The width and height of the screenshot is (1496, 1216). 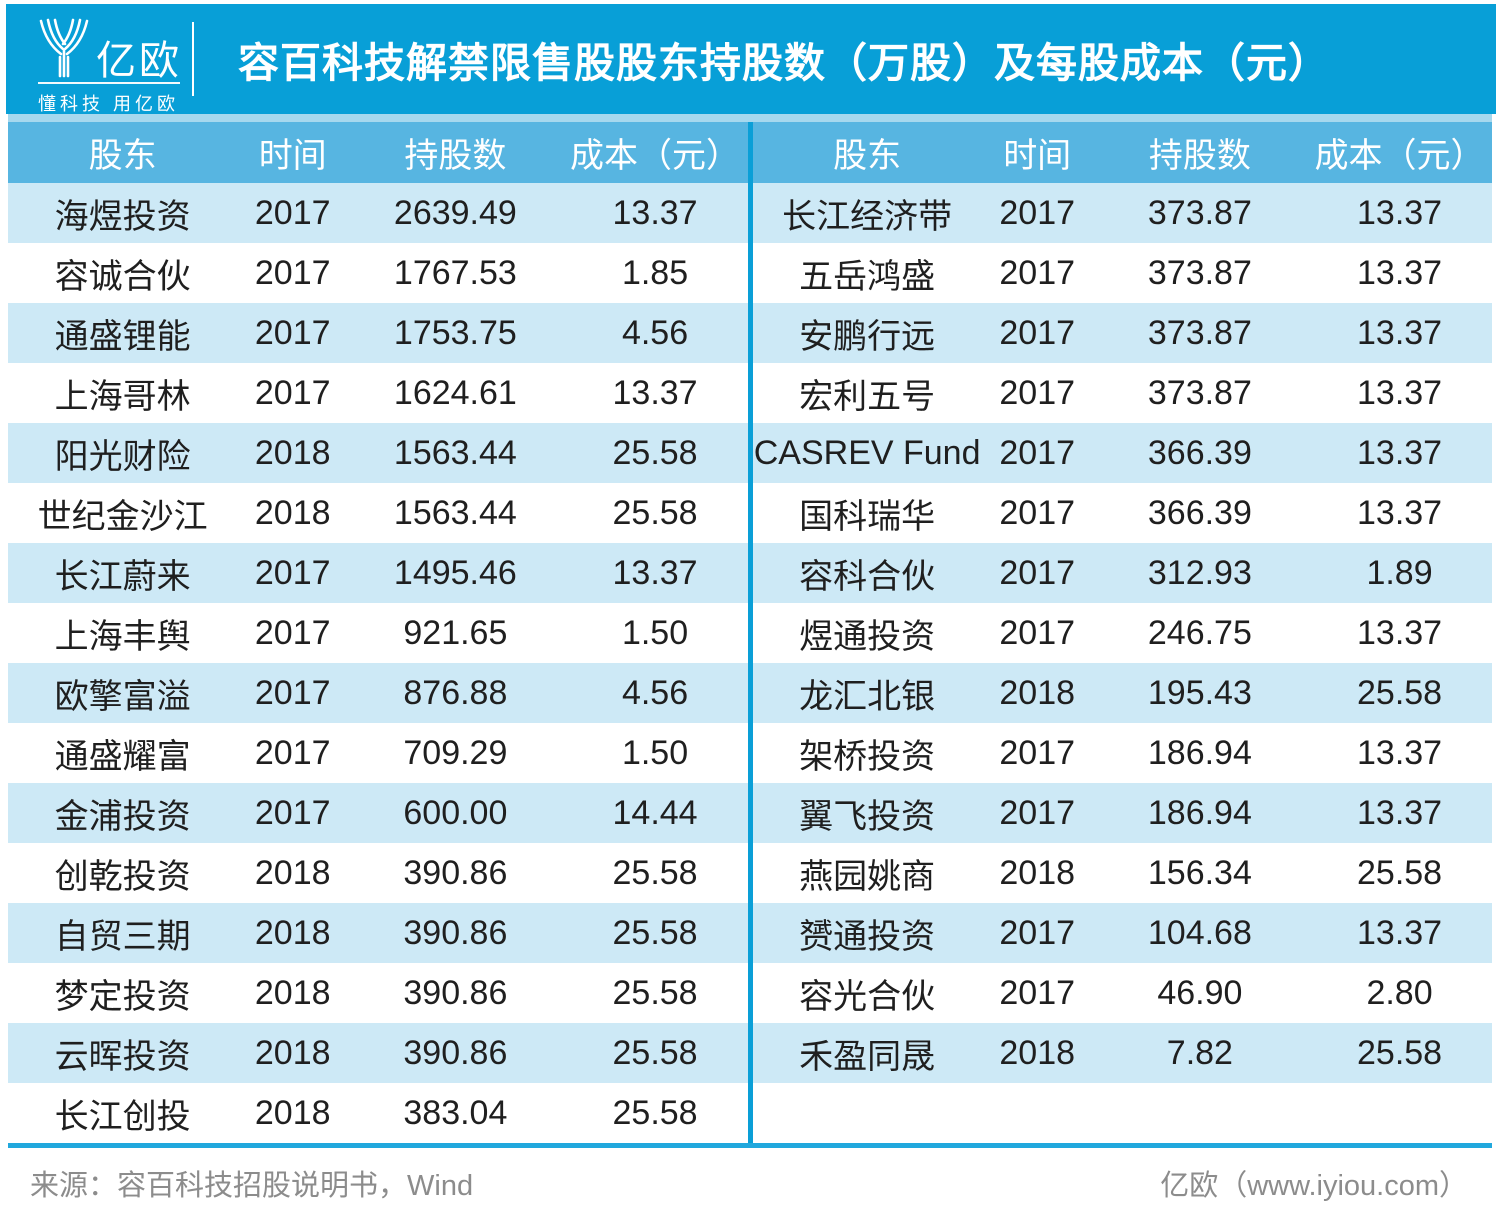 What do you see at coordinates (378, 273) in the screenshot?
I see `table-row: 容诚合伙 2017 1767.53 1.85` at bounding box center [378, 273].